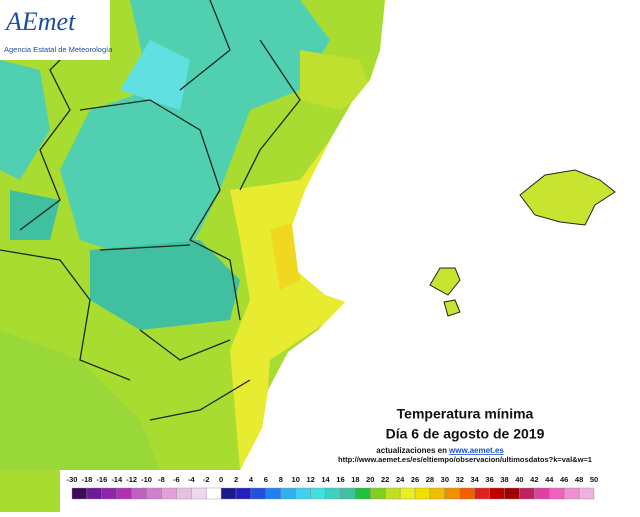 Image resolution: width=640 pixels, height=517 pixels. Describe the element at coordinates (475, 479) in the screenshot. I see `legend-label: 34` at that location.